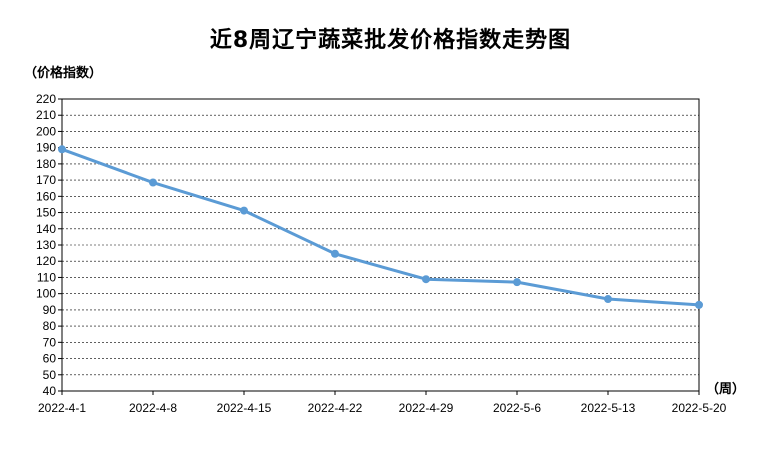 This screenshot has width=781, height=453. Describe the element at coordinates (335, 408) in the screenshot. I see `x-tick-label: 2022-4-22` at that location.